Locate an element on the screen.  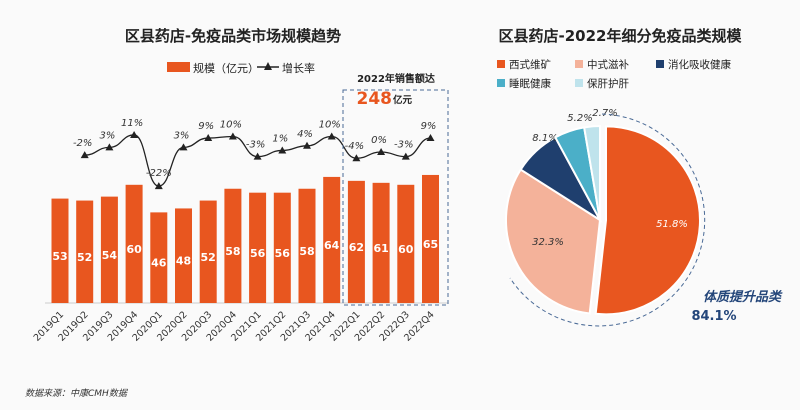
bar-value-label: 54 is located at coordinates (110, 255).